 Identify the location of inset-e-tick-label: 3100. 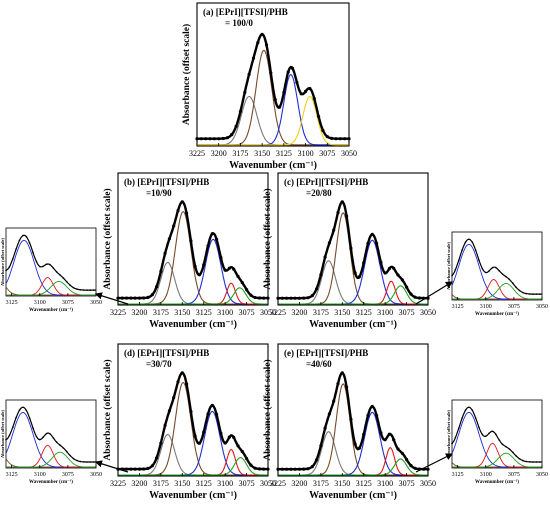
(486, 475).